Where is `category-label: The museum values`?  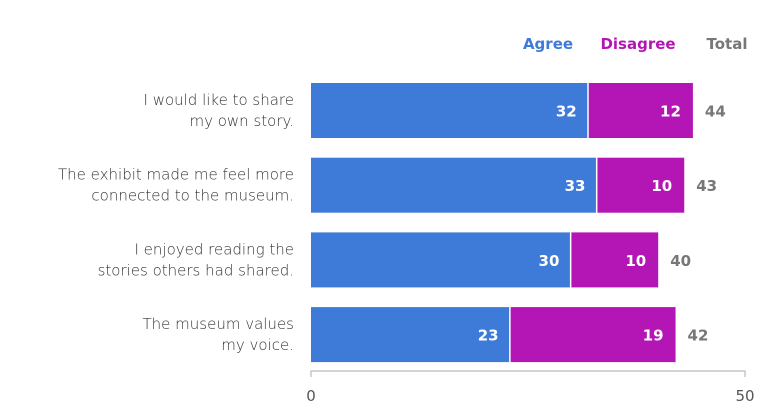
category-label: The museum values is located at coordinates (218, 324).